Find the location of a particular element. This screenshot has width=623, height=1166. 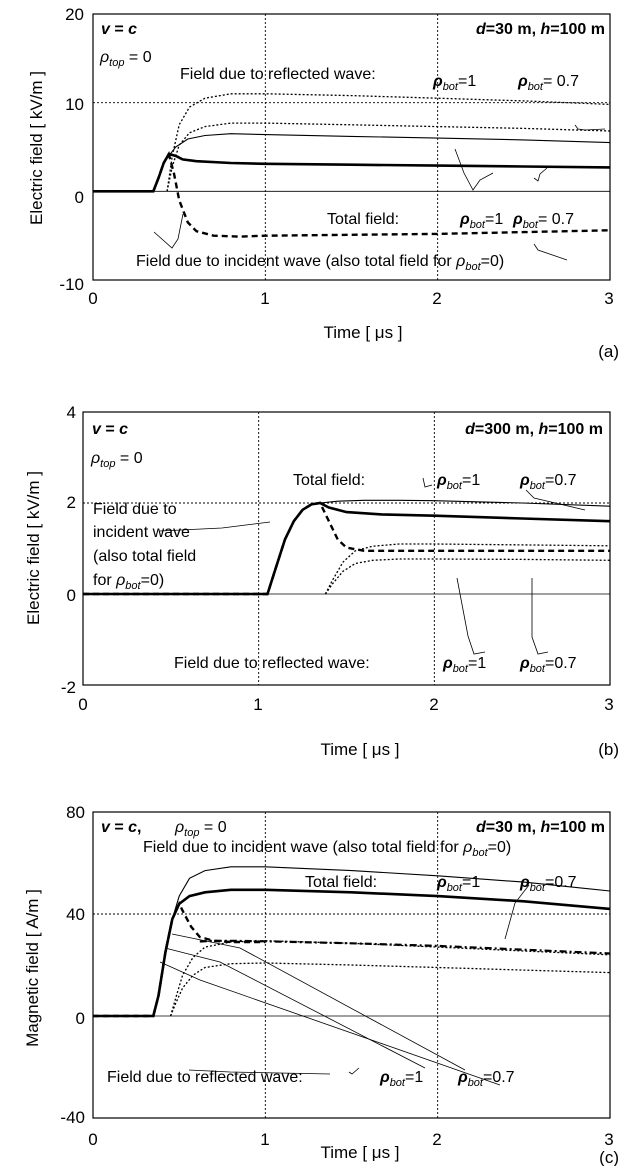

geometry-annotation: d=300 m, h=100 m is located at coordinates (534, 429).